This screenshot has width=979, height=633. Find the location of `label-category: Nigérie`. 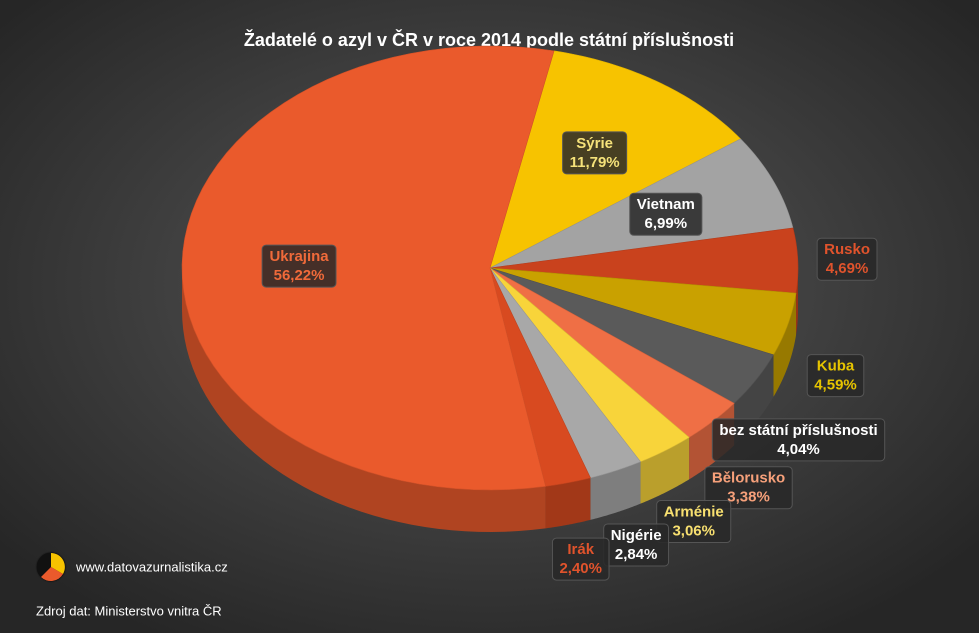

label-category: Nigérie is located at coordinates (636, 535).